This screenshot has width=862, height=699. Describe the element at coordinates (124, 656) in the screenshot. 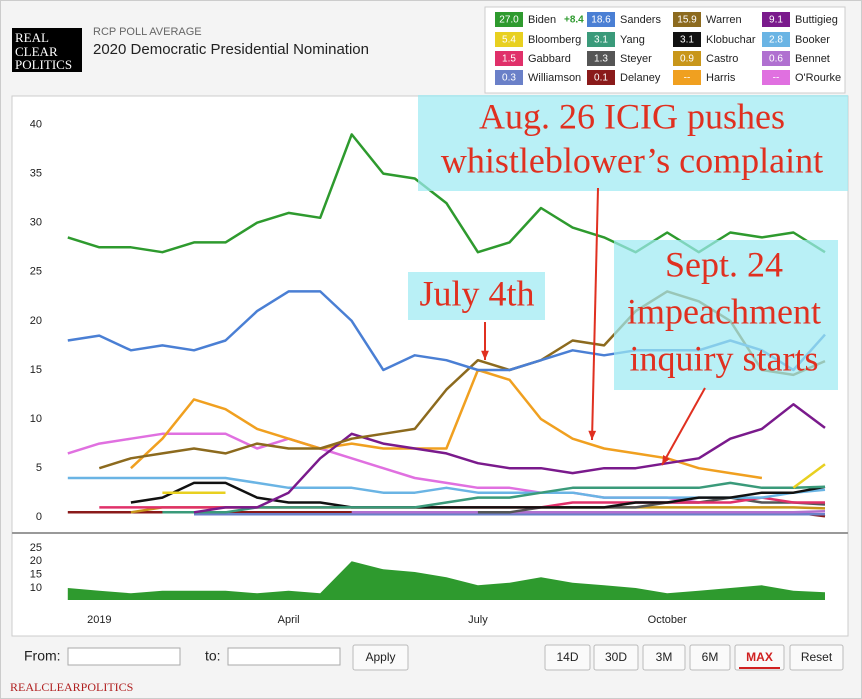

I see `from-input` at that location.